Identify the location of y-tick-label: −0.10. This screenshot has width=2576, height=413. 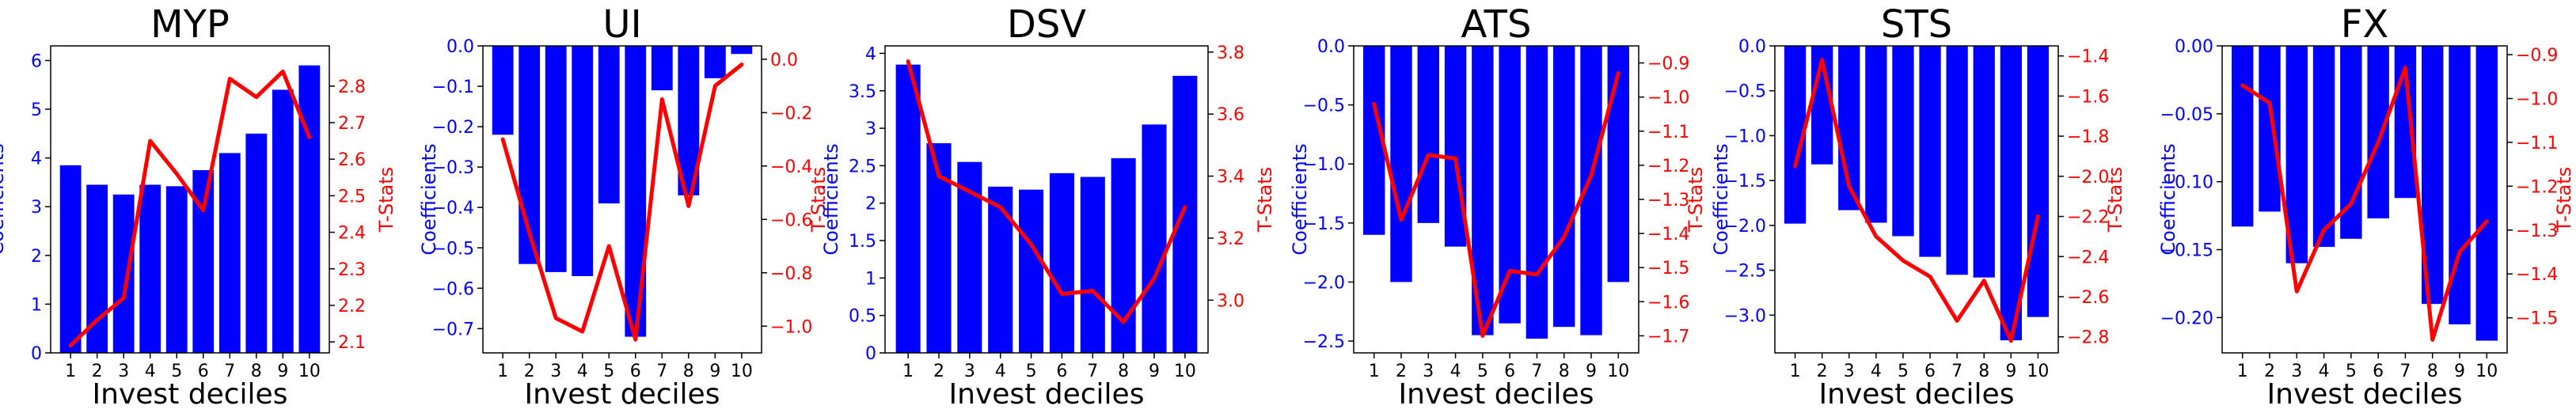
(2186, 183).